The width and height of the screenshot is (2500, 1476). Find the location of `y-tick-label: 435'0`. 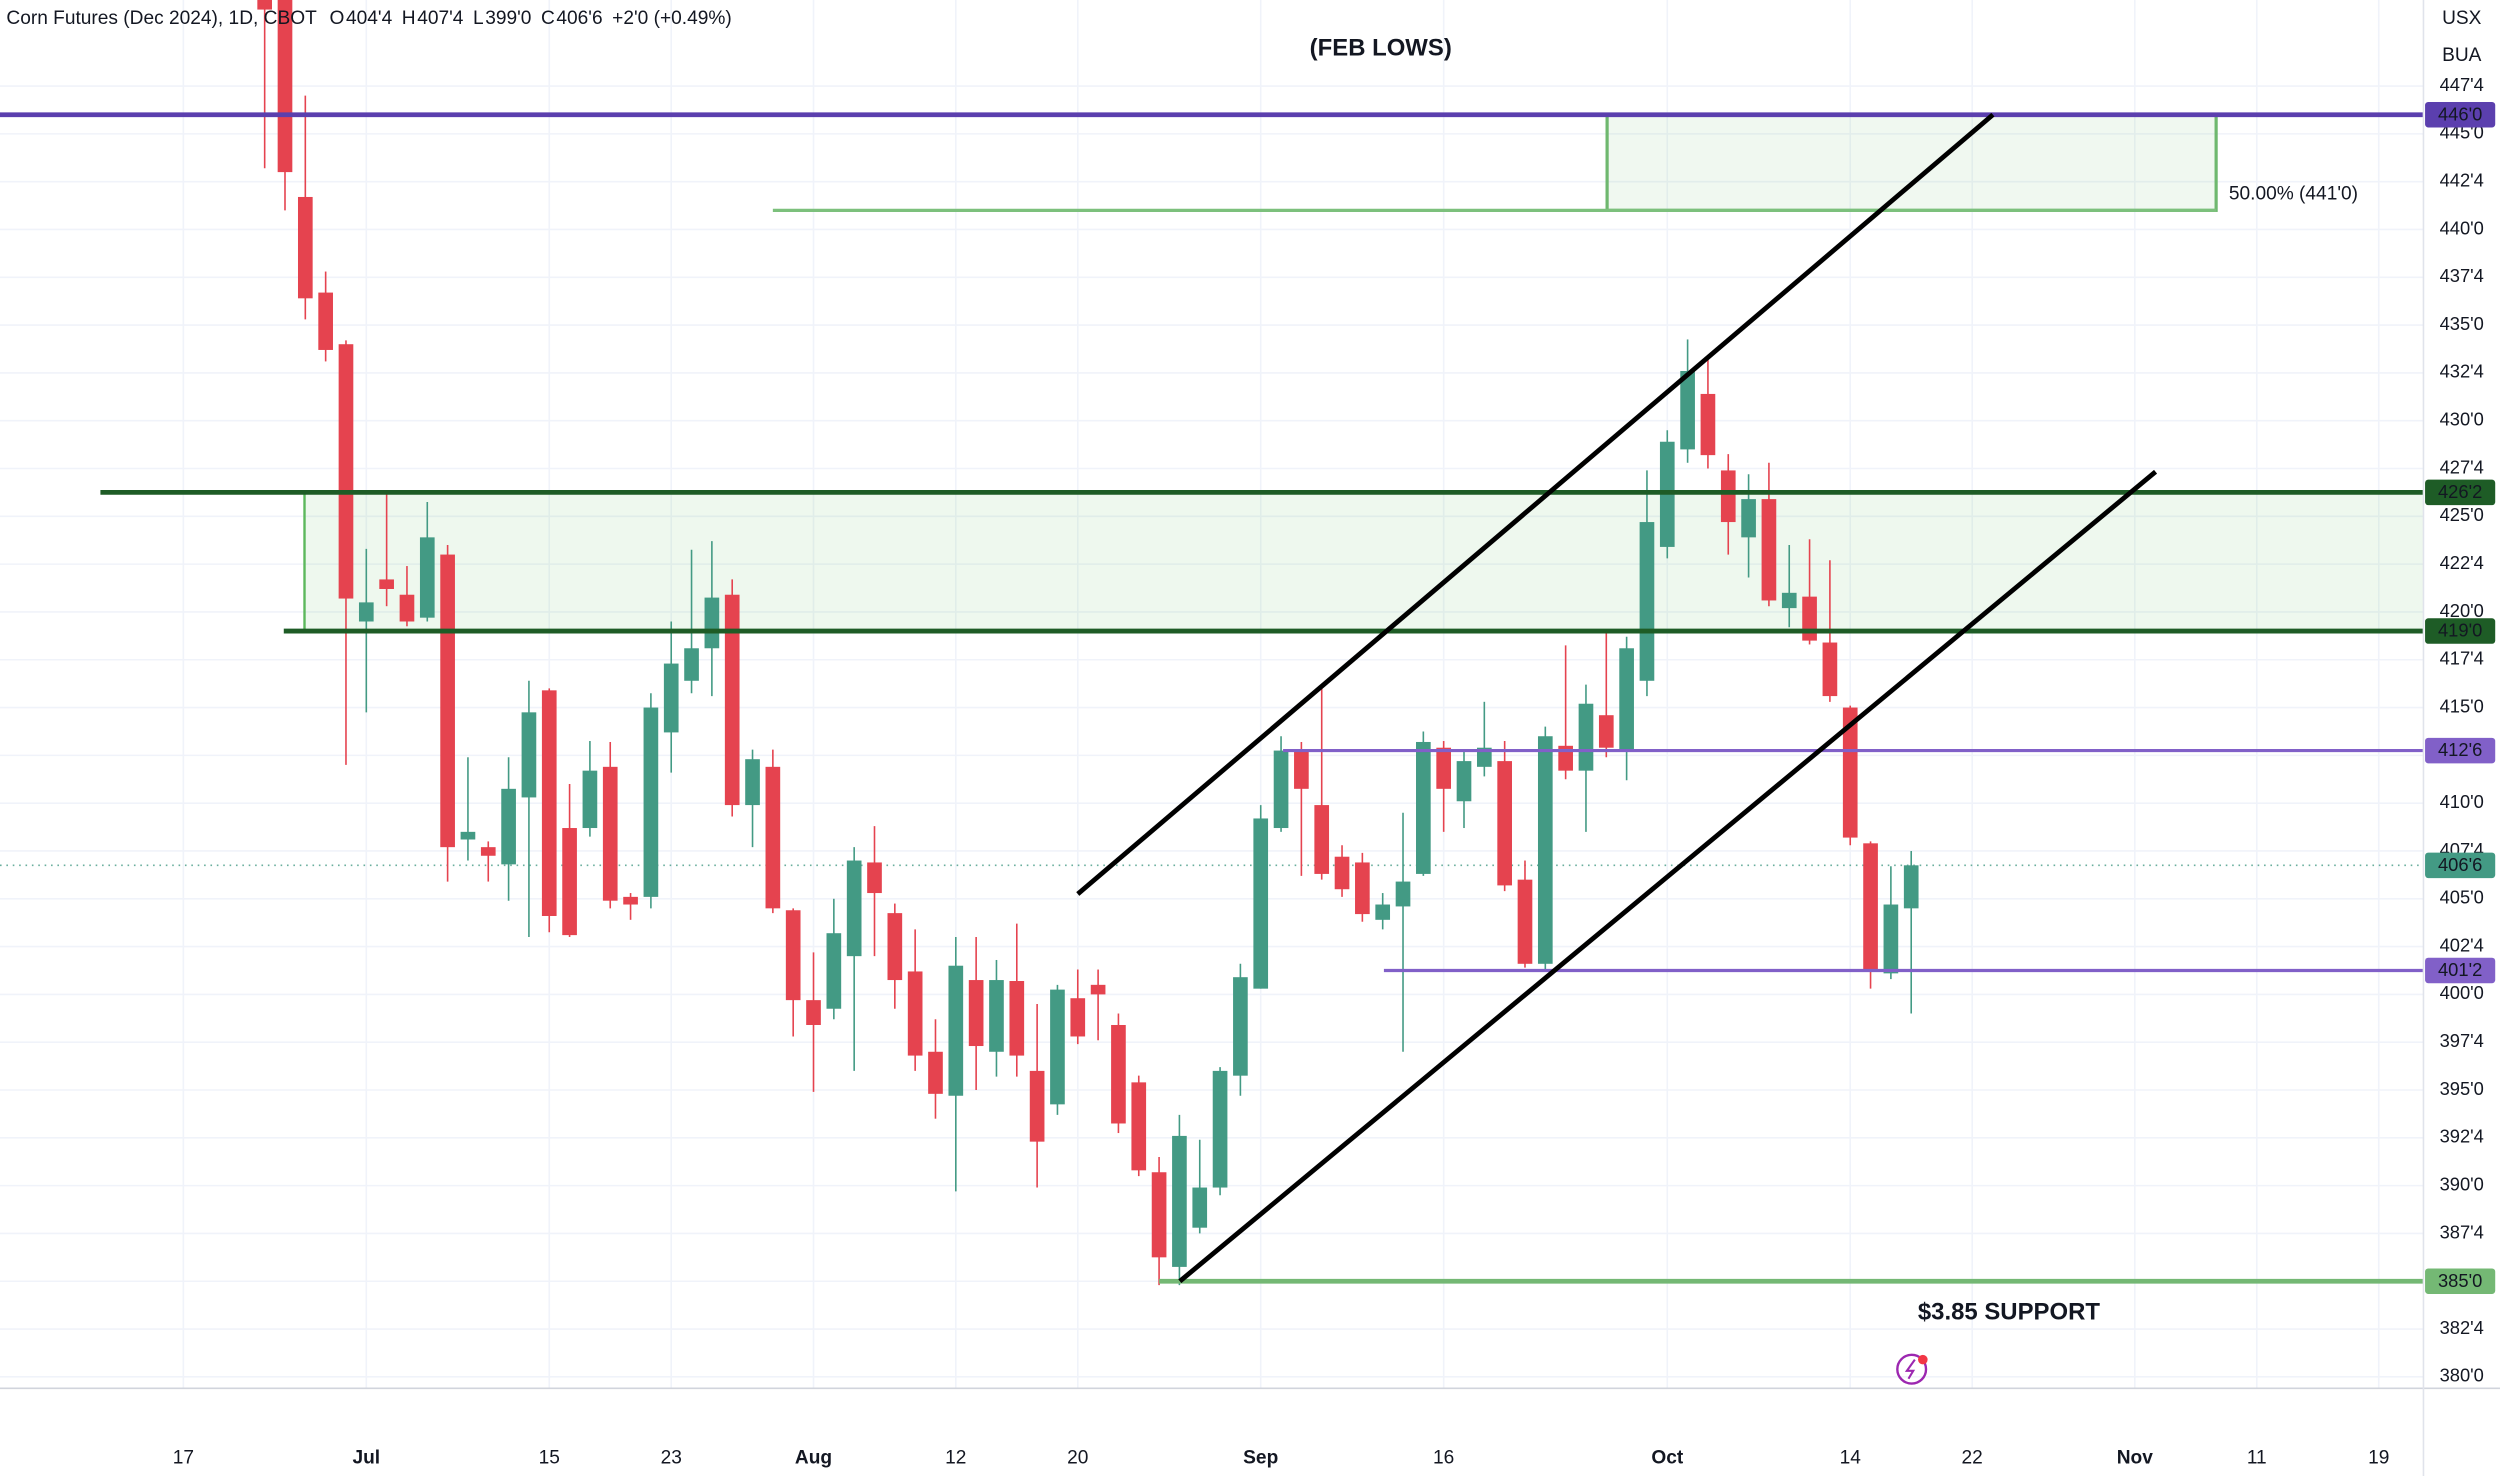

y-tick-label: 435'0 is located at coordinates (2462, 323).